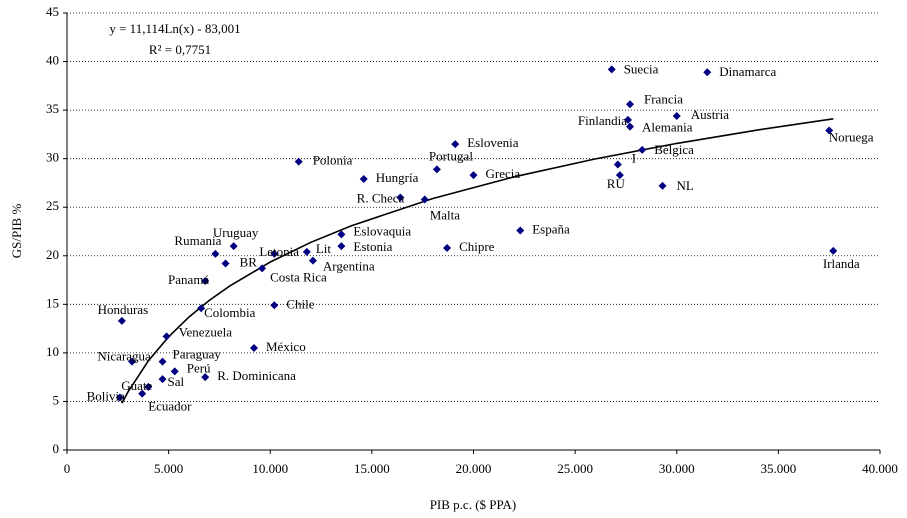  Describe the element at coordinates (56, 448) in the screenshot. I see `y-tick-label: 0` at that location.